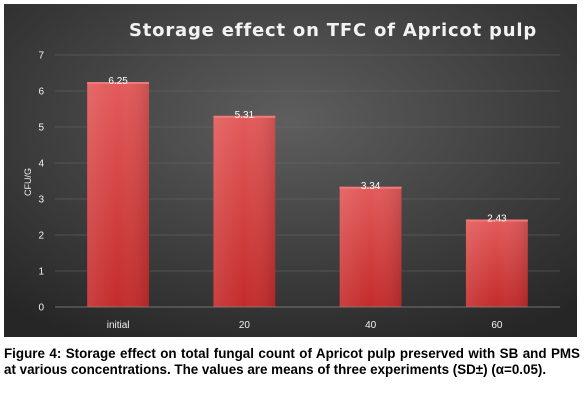  What do you see at coordinates (41, 92) in the screenshot?
I see `y-tick-label: 6` at bounding box center [41, 92].